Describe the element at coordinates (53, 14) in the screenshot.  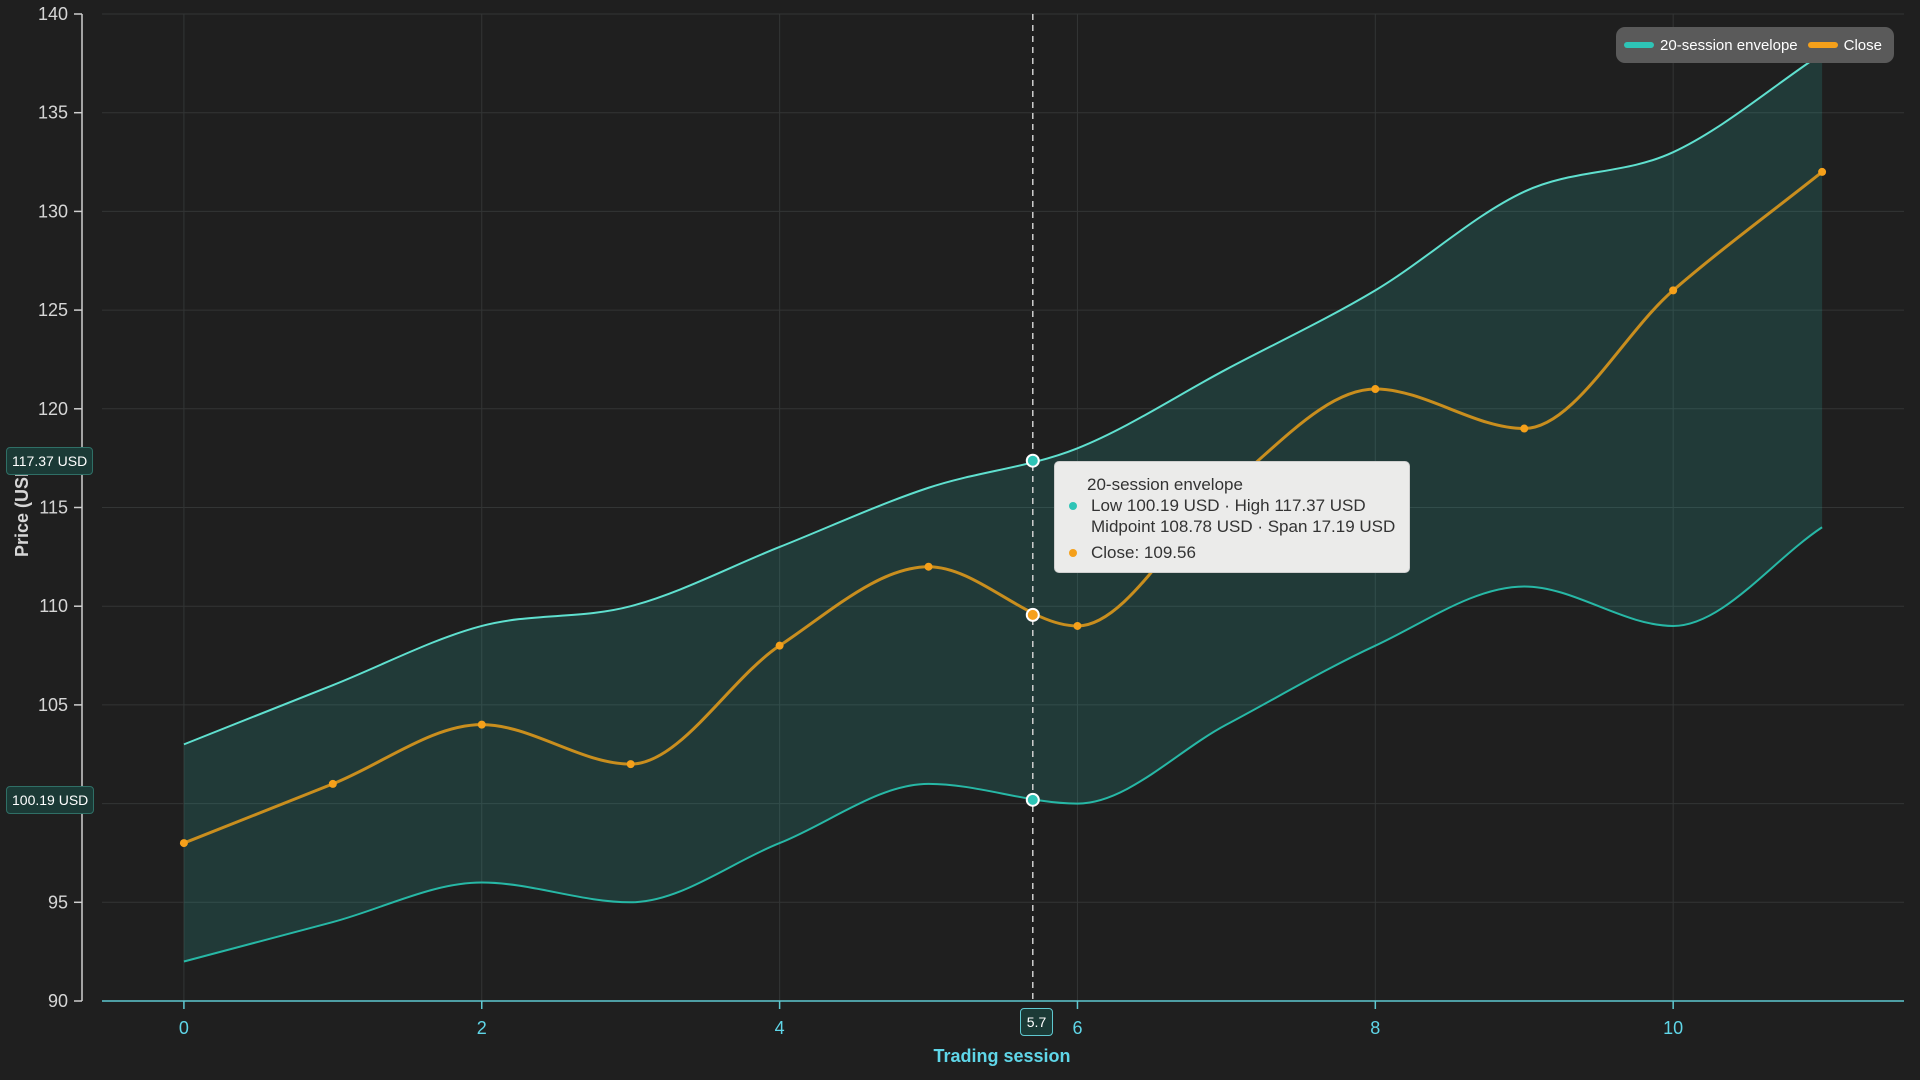
I see `y-tick-label: 140` at that location.